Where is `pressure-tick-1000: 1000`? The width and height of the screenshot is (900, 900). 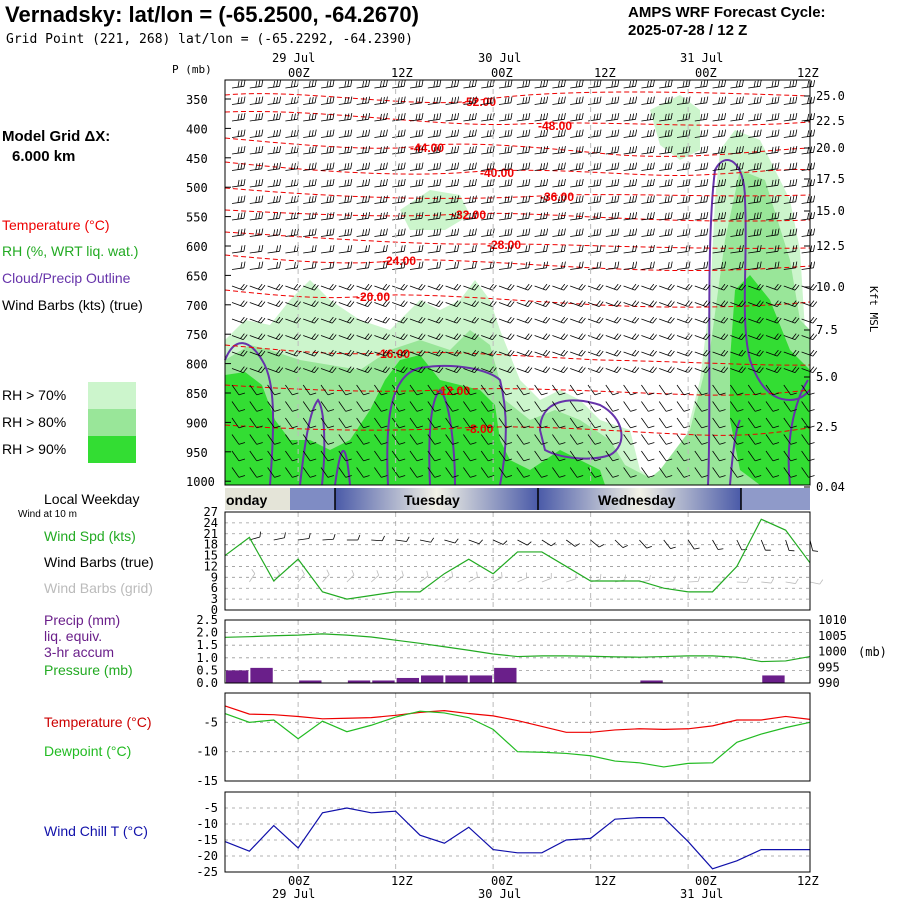
pressure-tick-1000: 1000 is located at coordinates (832, 652).